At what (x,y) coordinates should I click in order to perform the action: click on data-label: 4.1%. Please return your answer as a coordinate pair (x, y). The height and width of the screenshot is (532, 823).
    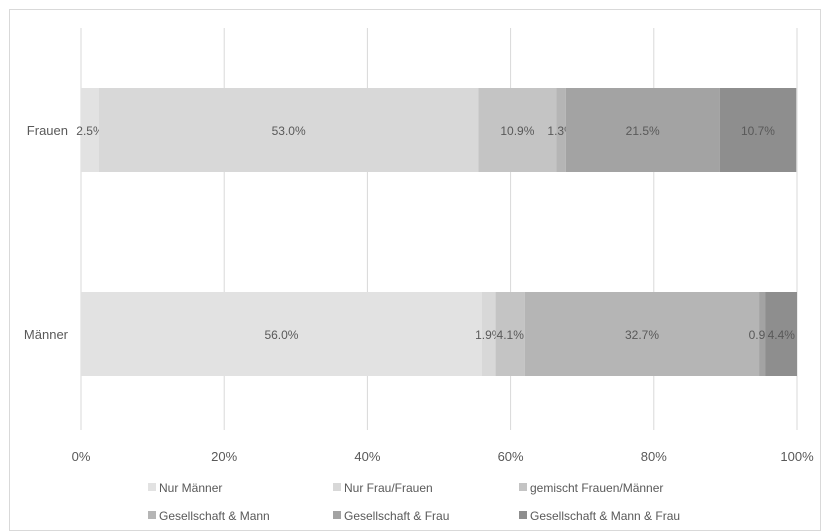
    Looking at the image, I should click on (511, 335).